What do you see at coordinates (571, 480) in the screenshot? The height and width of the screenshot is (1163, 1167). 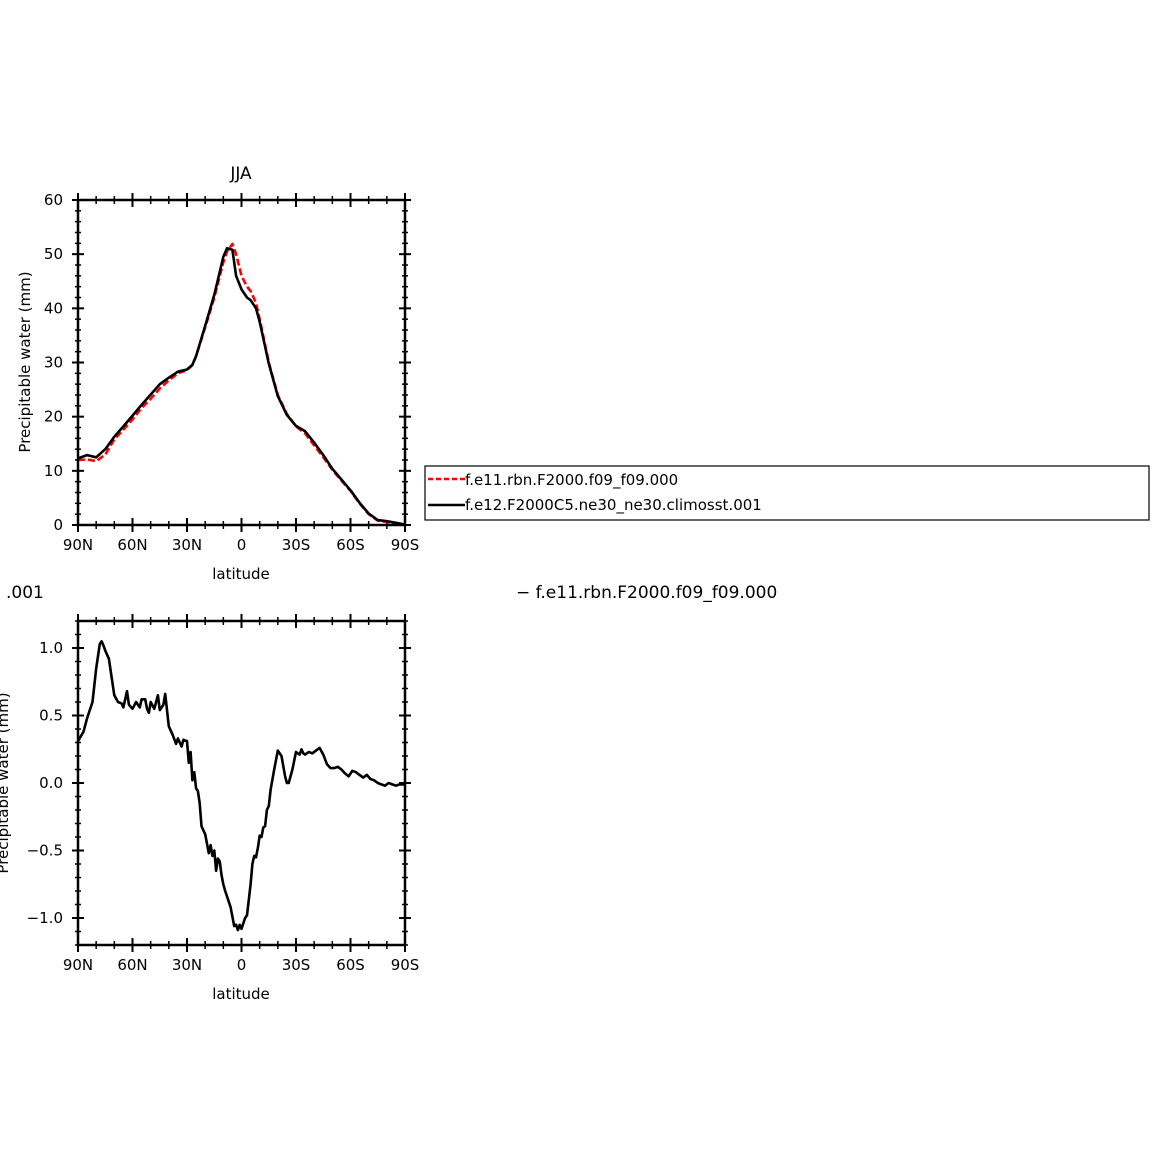 I see `legend-label-1: f.e11.rbn.F2000.f09_f09.000` at bounding box center [571, 480].